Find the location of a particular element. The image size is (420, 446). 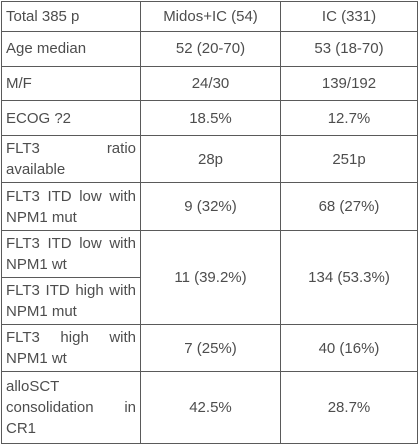

table-row: ECOG ?2 18.5% 12.7% is located at coordinates (209, 118).